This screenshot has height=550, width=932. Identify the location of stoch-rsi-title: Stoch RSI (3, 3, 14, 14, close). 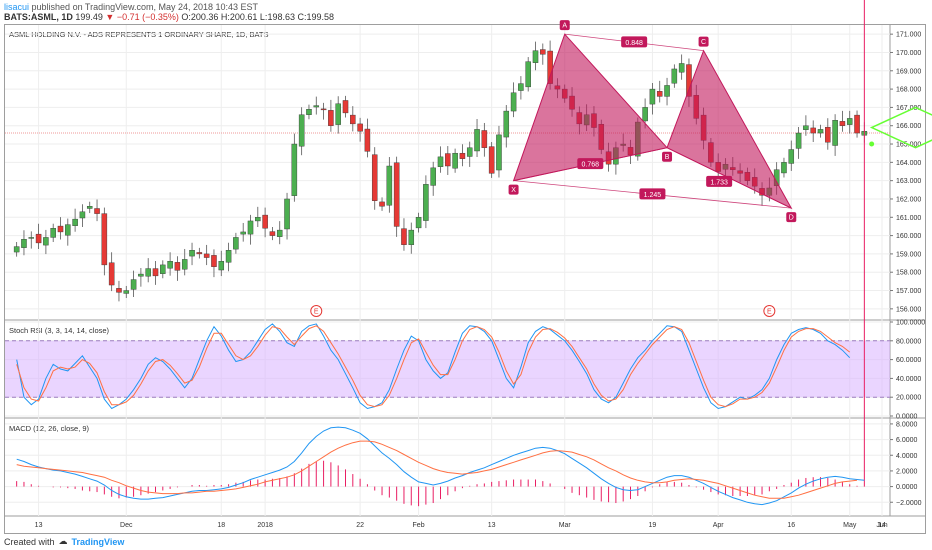
(59, 330).